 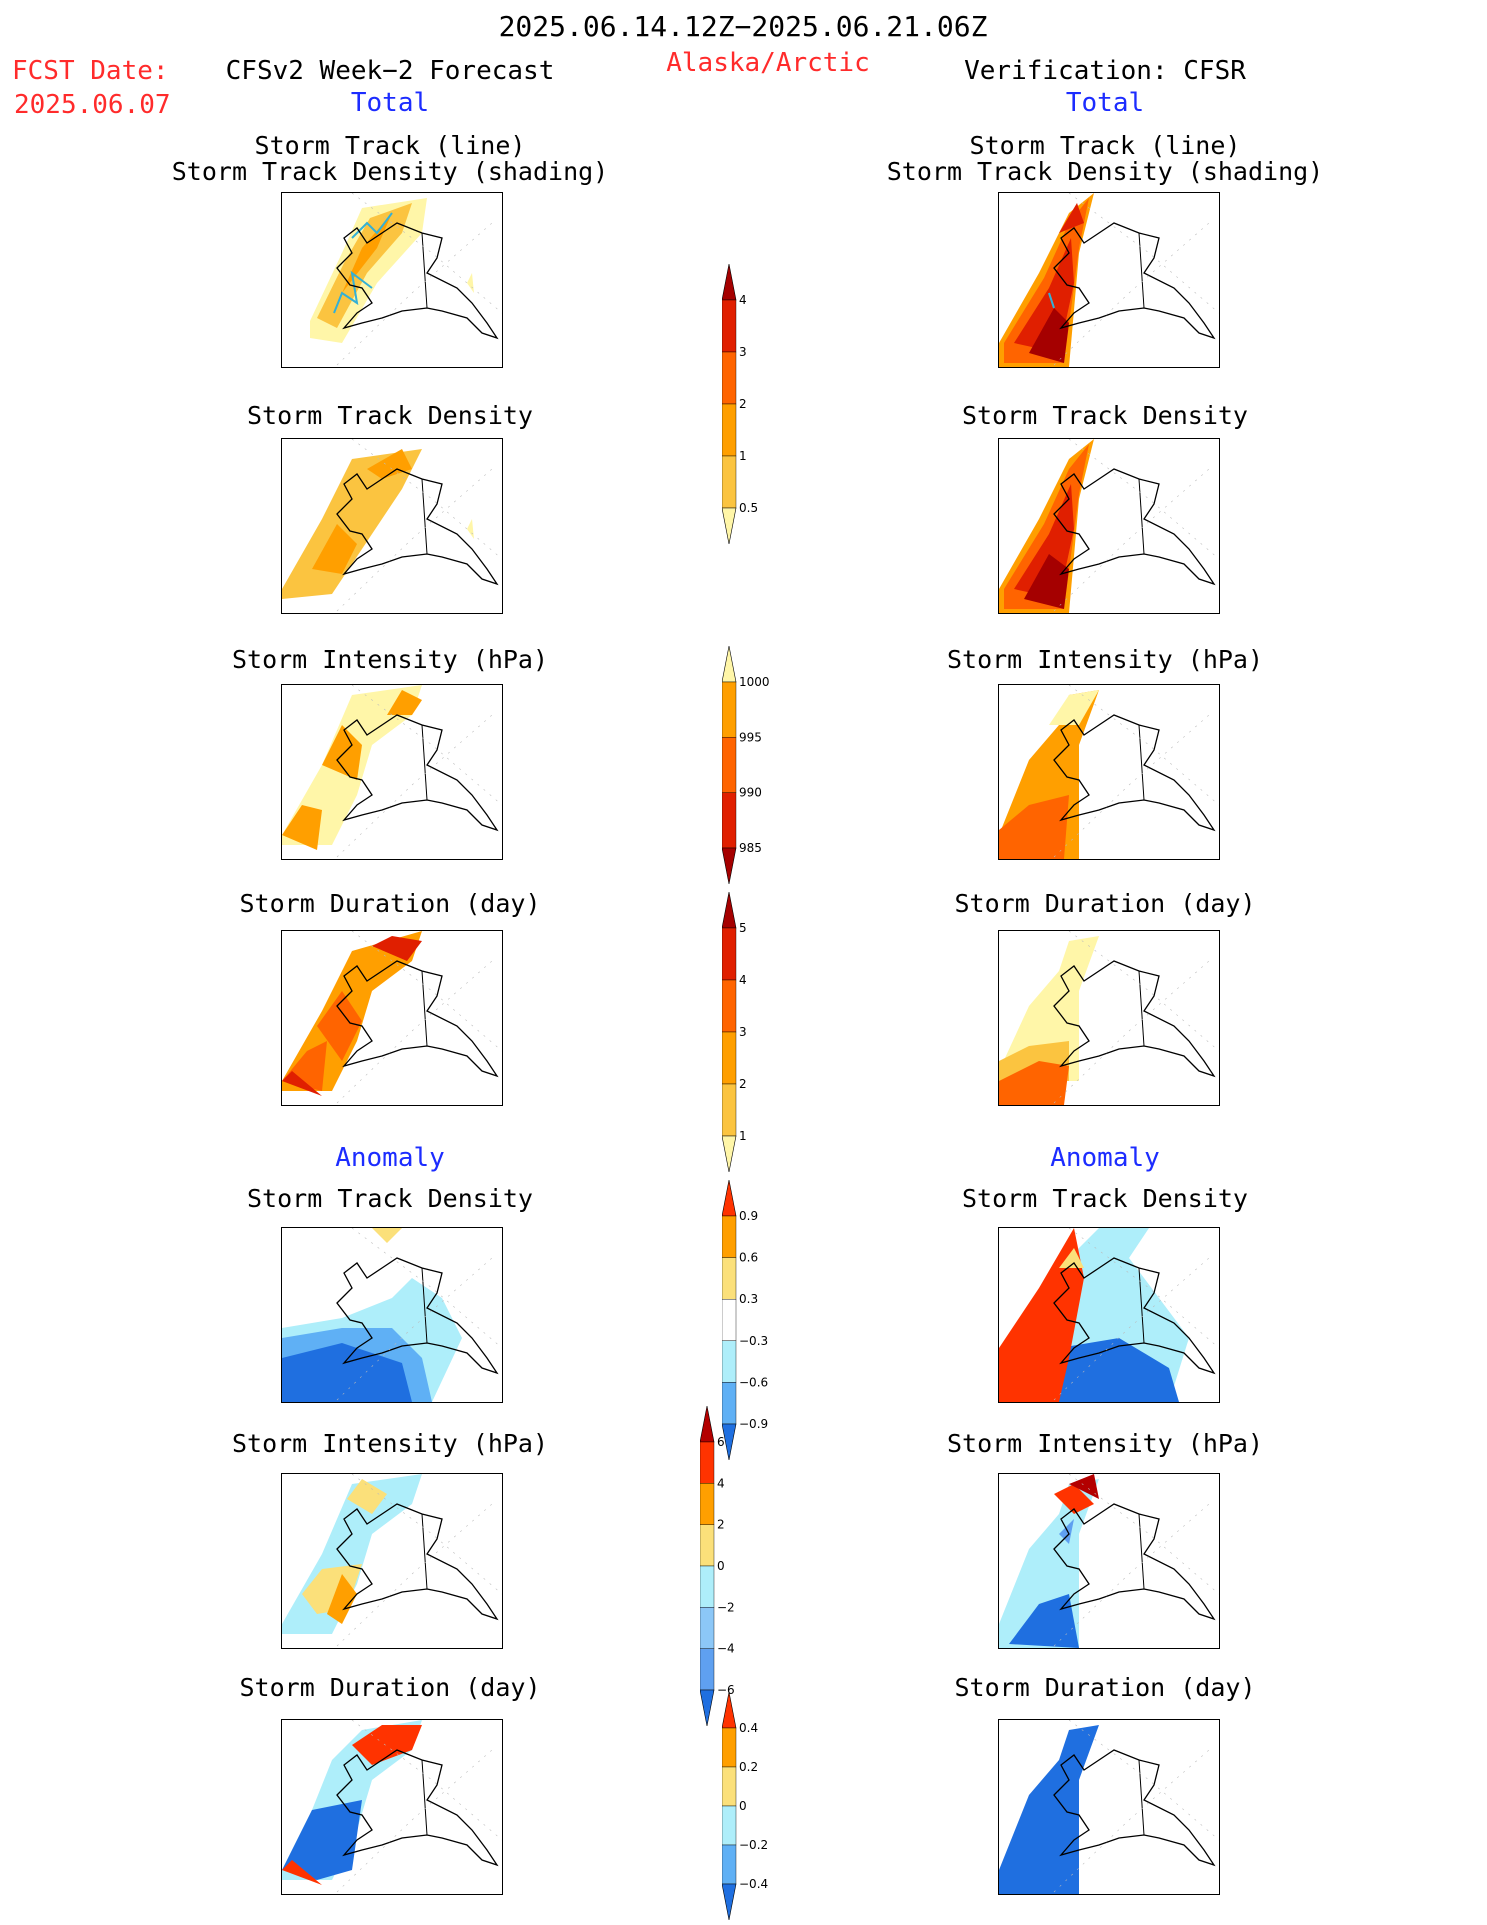 I want to click on right-anom-density-title: Storm Track Density, so click(x=1105, y=1198).